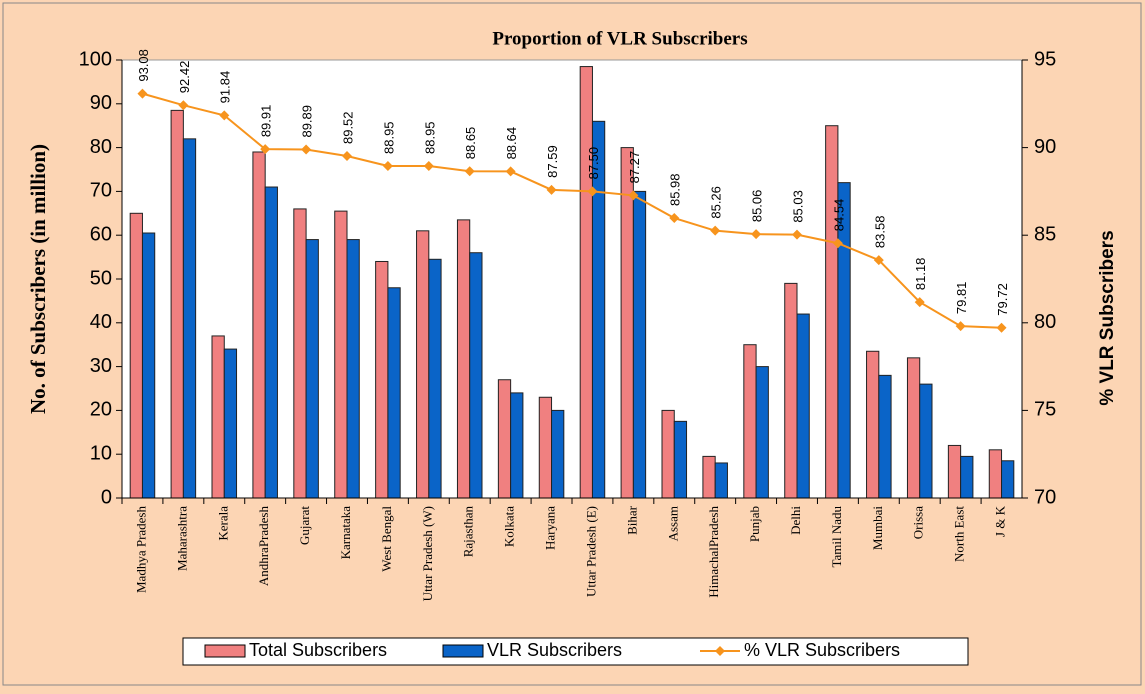 The image size is (1145, 694). What do you see at coordinates (795, 520) in the screenshot?
I see `x-tick-label: Delhi` at bounding box center [795, 520].